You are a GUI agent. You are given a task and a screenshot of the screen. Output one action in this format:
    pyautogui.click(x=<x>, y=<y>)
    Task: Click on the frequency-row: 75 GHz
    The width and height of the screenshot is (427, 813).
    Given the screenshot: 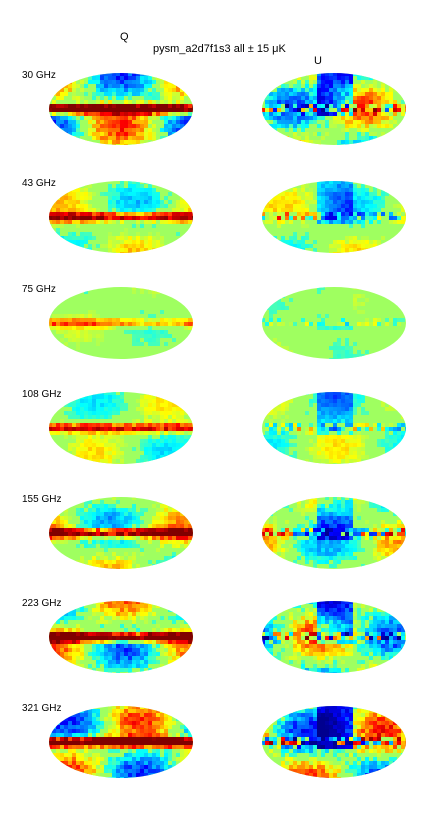 What is the action you would take?
    pyautogui.click(x=213, y=339)
    